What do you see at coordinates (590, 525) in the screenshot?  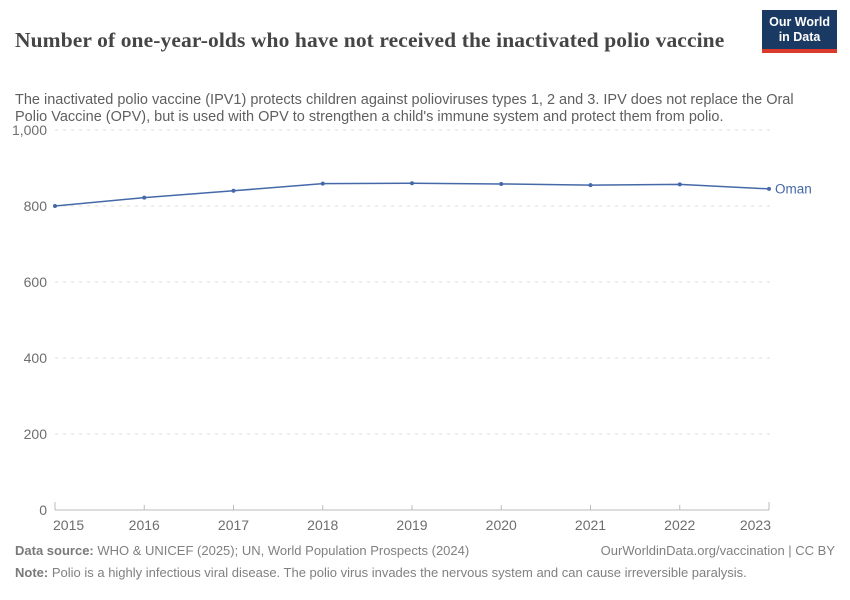 I see `x-axis-tick-label: 2021` at bounding box center [590, 525].